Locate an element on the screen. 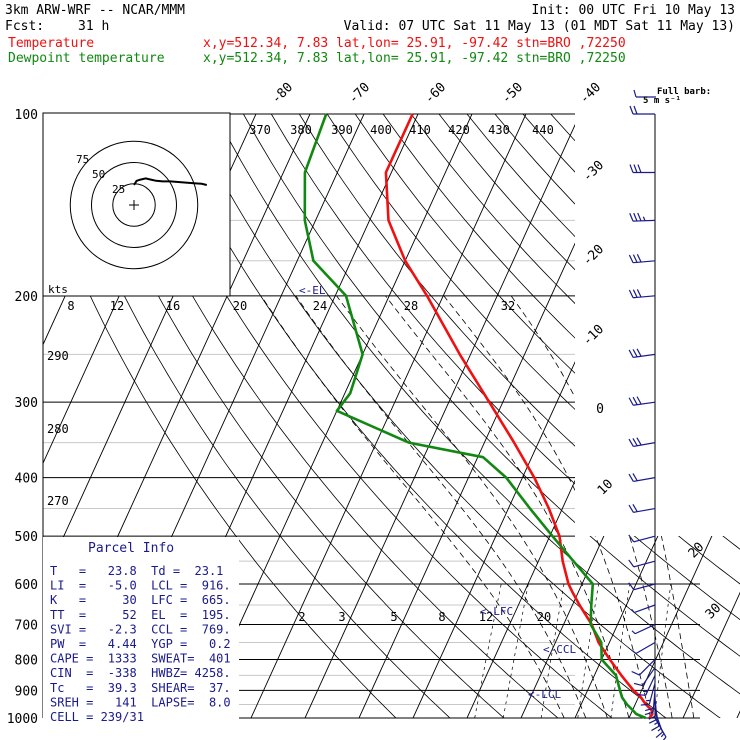  dry-adiabat-label: 290 is located at coordinates (58, 356).